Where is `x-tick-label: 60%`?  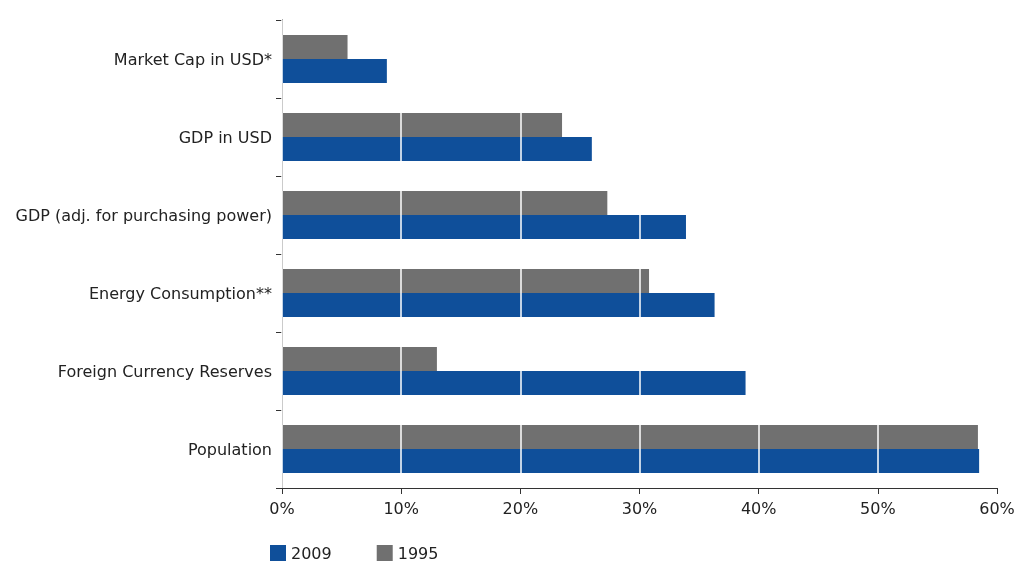 x-tick-label: 60% is located at coordinates (997, 508).